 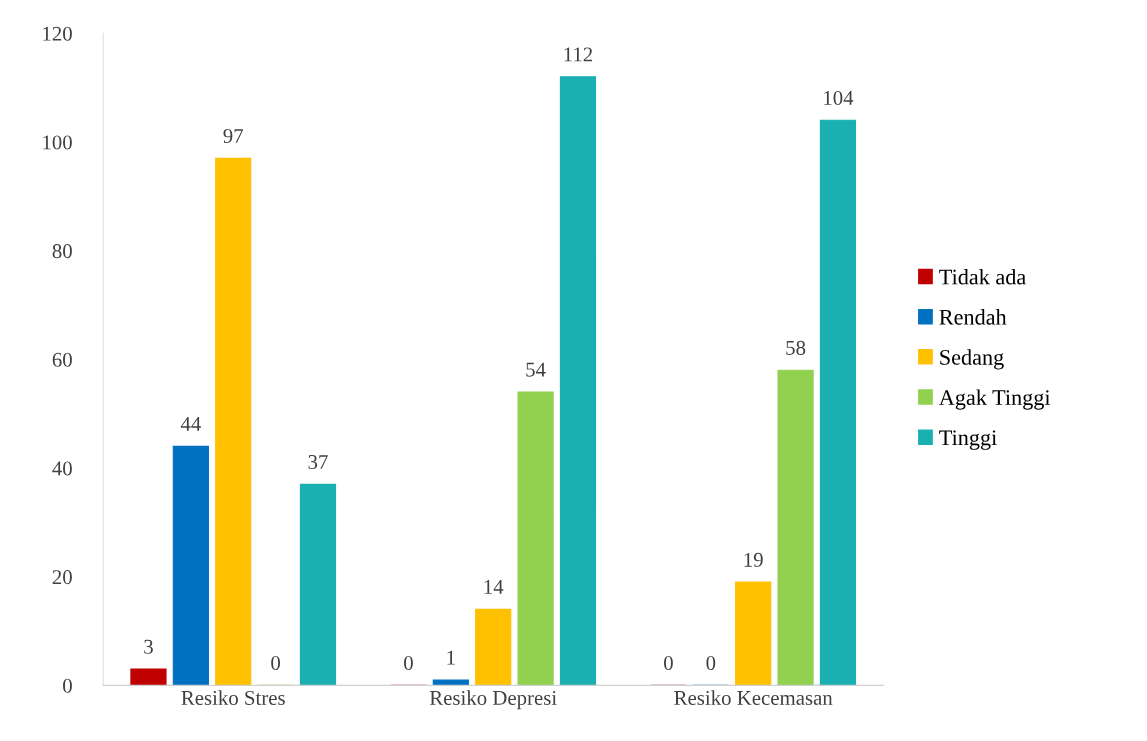 What do you see at coordinates (451, 657) in the screenshot?
I see `data-label: 1` at bounding box center [451, 657].